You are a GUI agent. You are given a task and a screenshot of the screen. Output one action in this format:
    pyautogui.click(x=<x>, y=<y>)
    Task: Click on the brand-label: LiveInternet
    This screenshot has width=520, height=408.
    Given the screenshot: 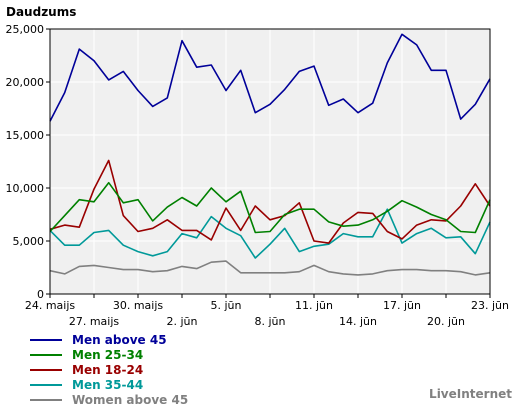 What is the action you would take?
    pyautogui.click(x=470, y=394)
    